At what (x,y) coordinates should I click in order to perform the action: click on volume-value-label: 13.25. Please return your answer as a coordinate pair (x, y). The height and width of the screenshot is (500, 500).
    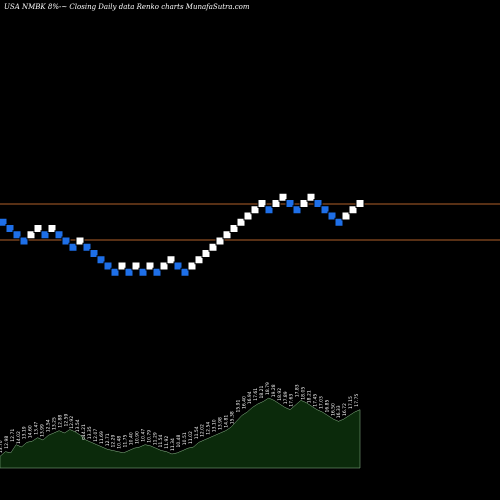
    Looking at the image, I should click on (54, 423).